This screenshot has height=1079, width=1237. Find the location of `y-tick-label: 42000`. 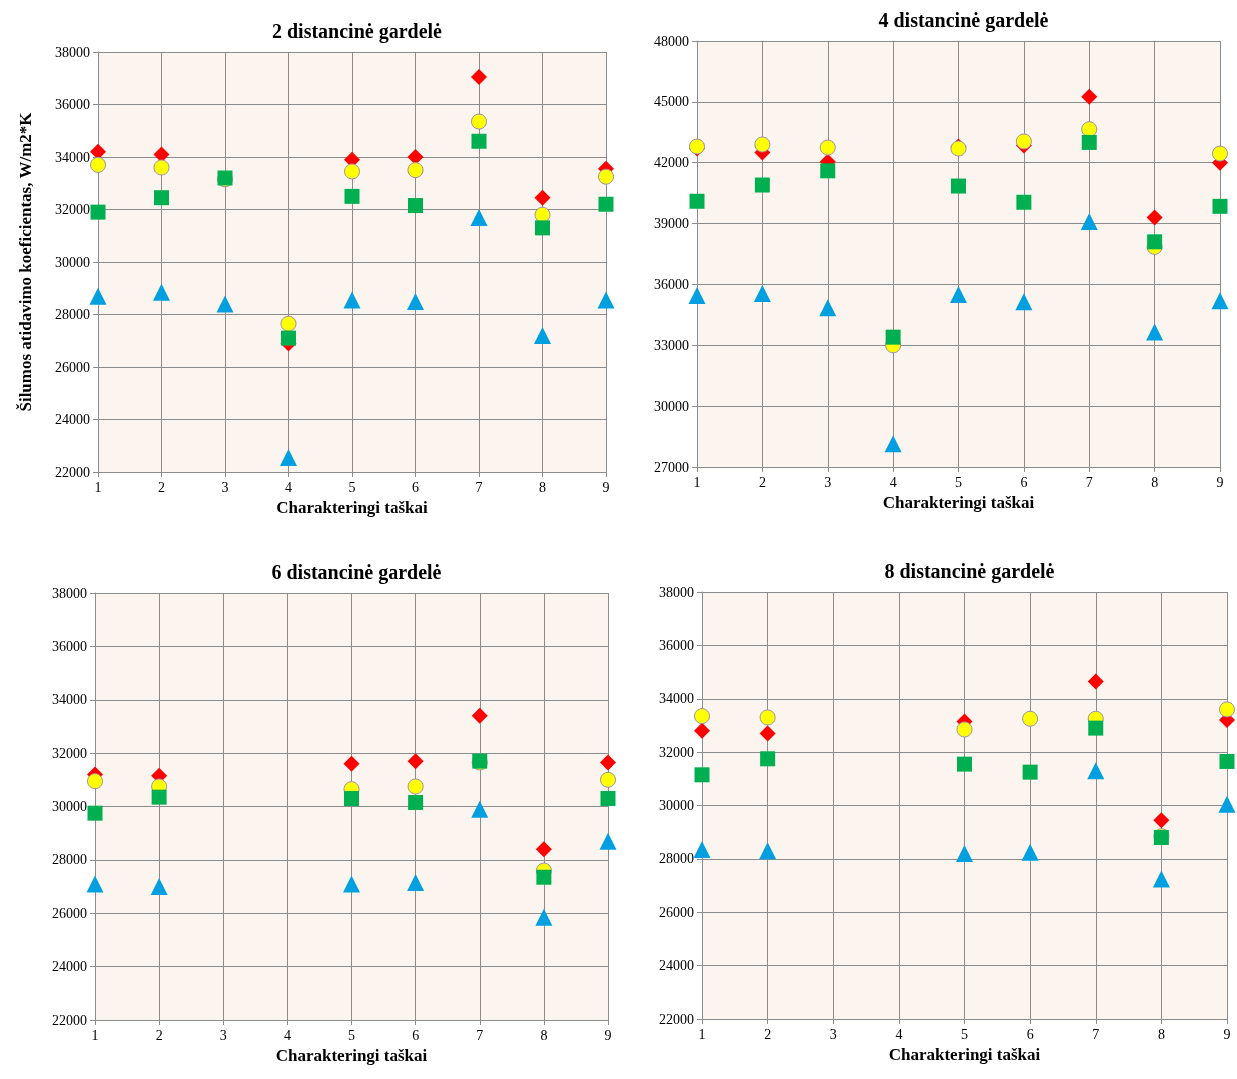

y-tick-label: 42000 is located at coordinates (671, 163).